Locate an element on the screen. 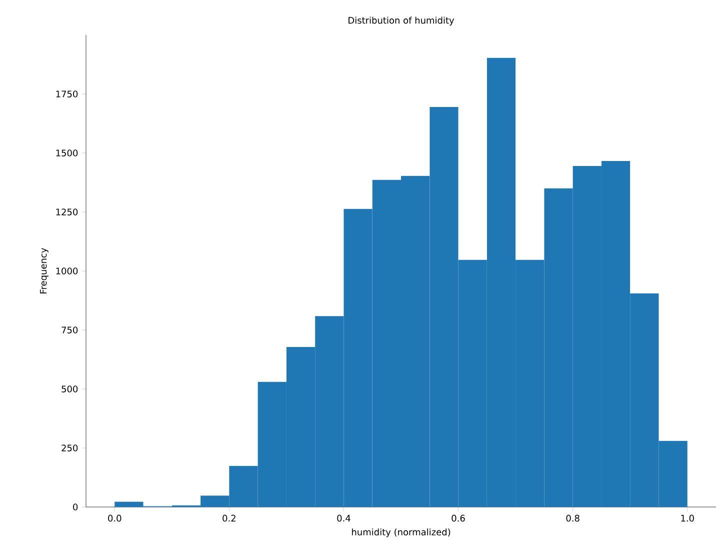 This screenshot has height=559, width=719. x-tick-label: 0.4 is located at coordinates (343, 518).